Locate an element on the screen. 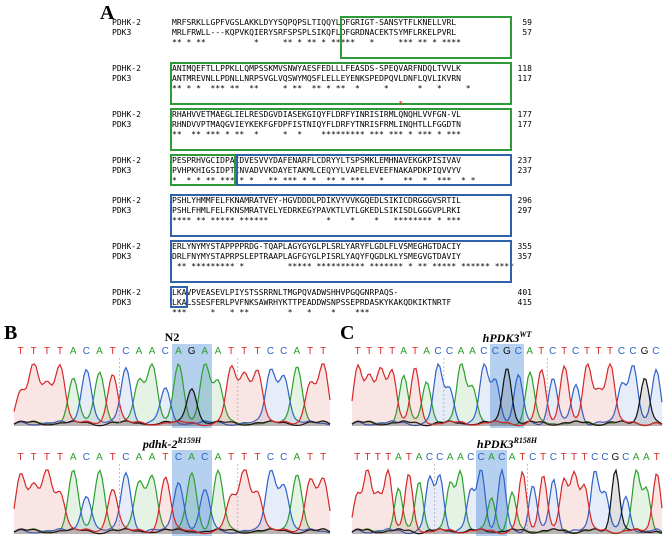 The height and width of the screenshot is (541, 666). chromatogram-label: hPDK3R158H is located at coordinates (507, 444).